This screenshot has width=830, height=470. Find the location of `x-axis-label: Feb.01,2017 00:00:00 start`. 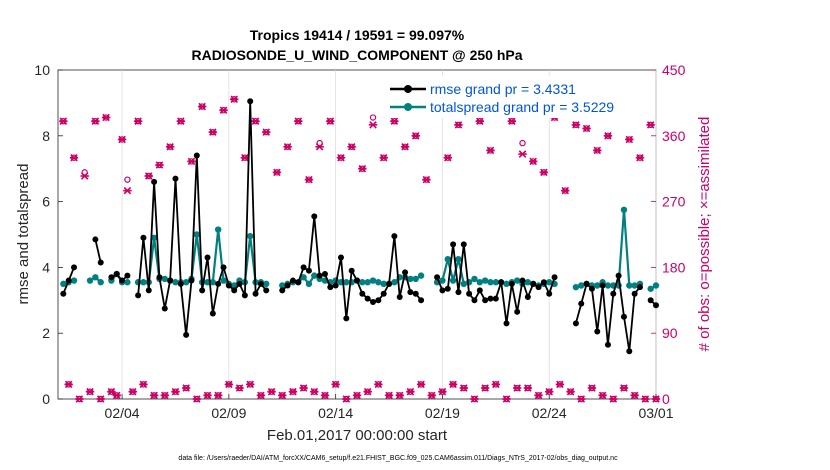

x-axis-label: Feb.01,2017 00:00:00 start is located at coordinates (357, 435).